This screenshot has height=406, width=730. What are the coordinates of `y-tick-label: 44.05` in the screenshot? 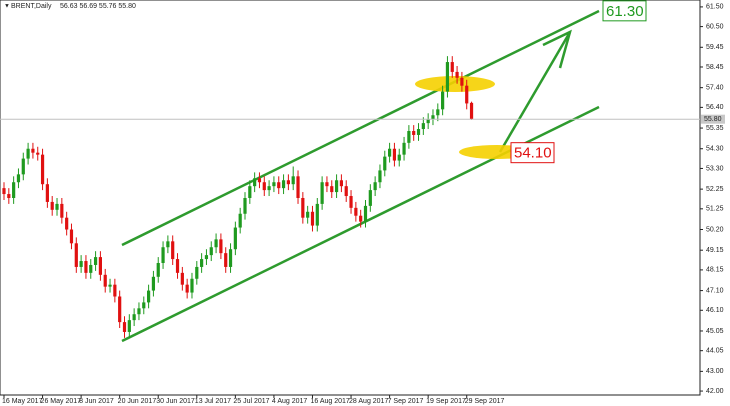 It's located at (715, 351).